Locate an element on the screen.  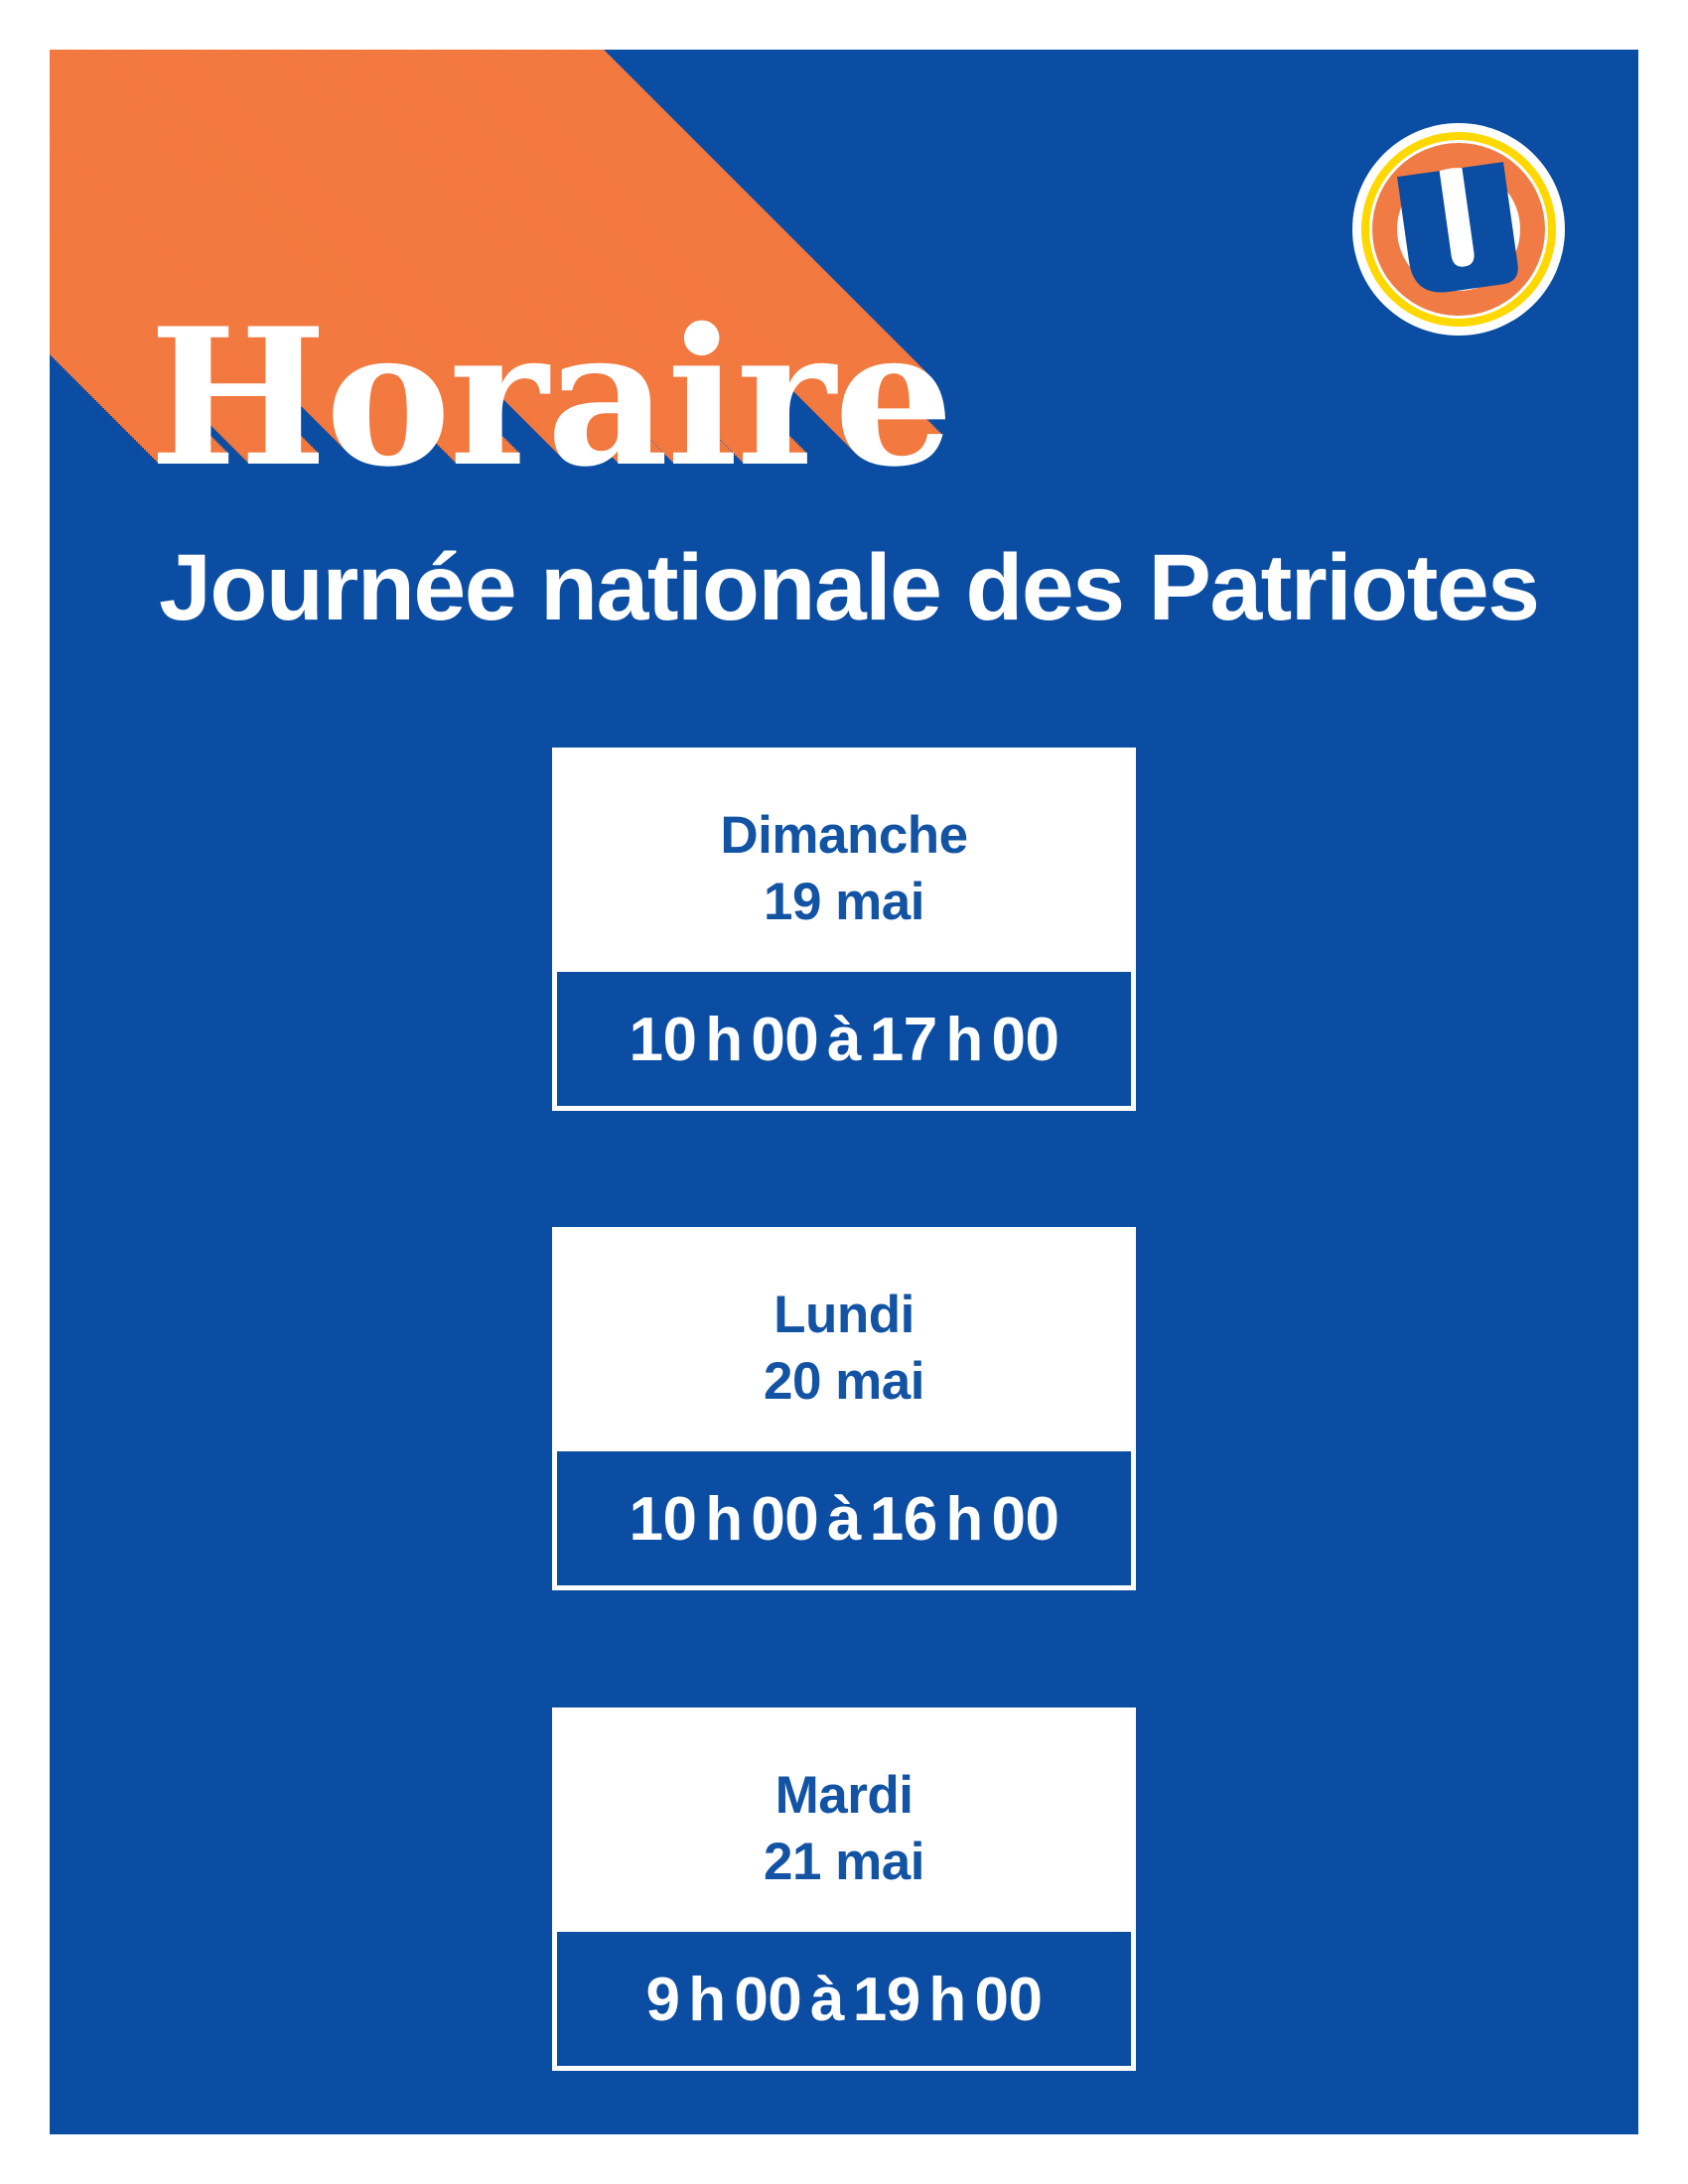
schedule-card: Dimanche 19 mai 10 h 00 à 17 h 00 is located at coordinates (844, 929).